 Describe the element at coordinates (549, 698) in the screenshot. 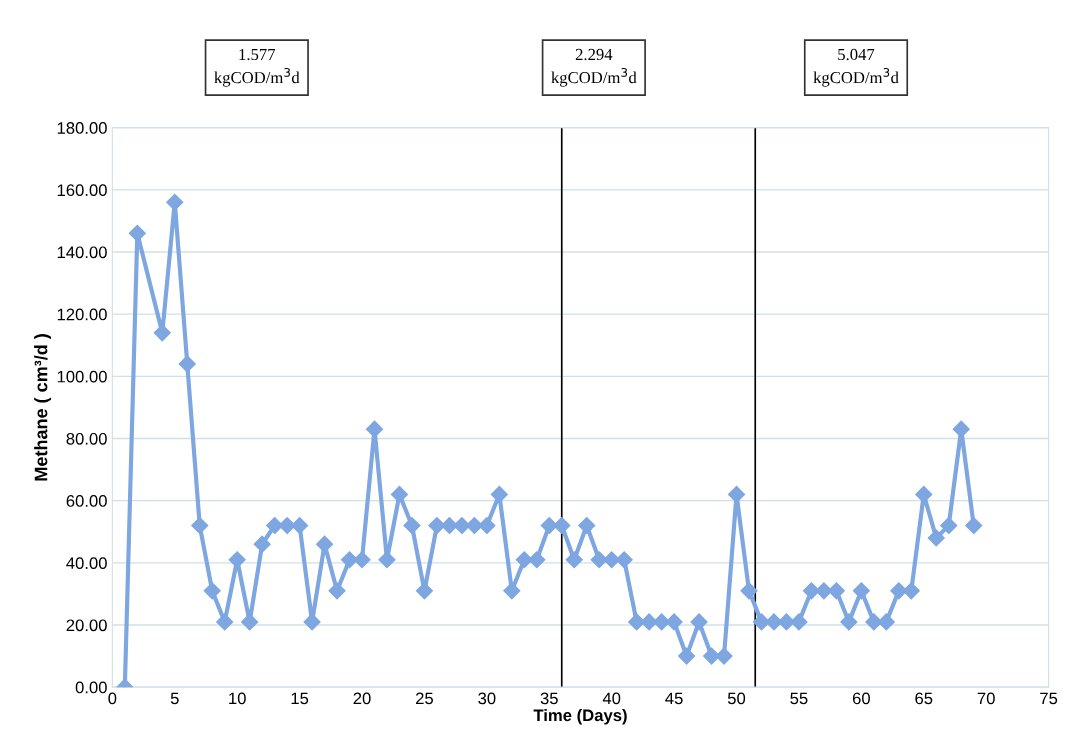

I see `x-tick-label: 35` at that location.